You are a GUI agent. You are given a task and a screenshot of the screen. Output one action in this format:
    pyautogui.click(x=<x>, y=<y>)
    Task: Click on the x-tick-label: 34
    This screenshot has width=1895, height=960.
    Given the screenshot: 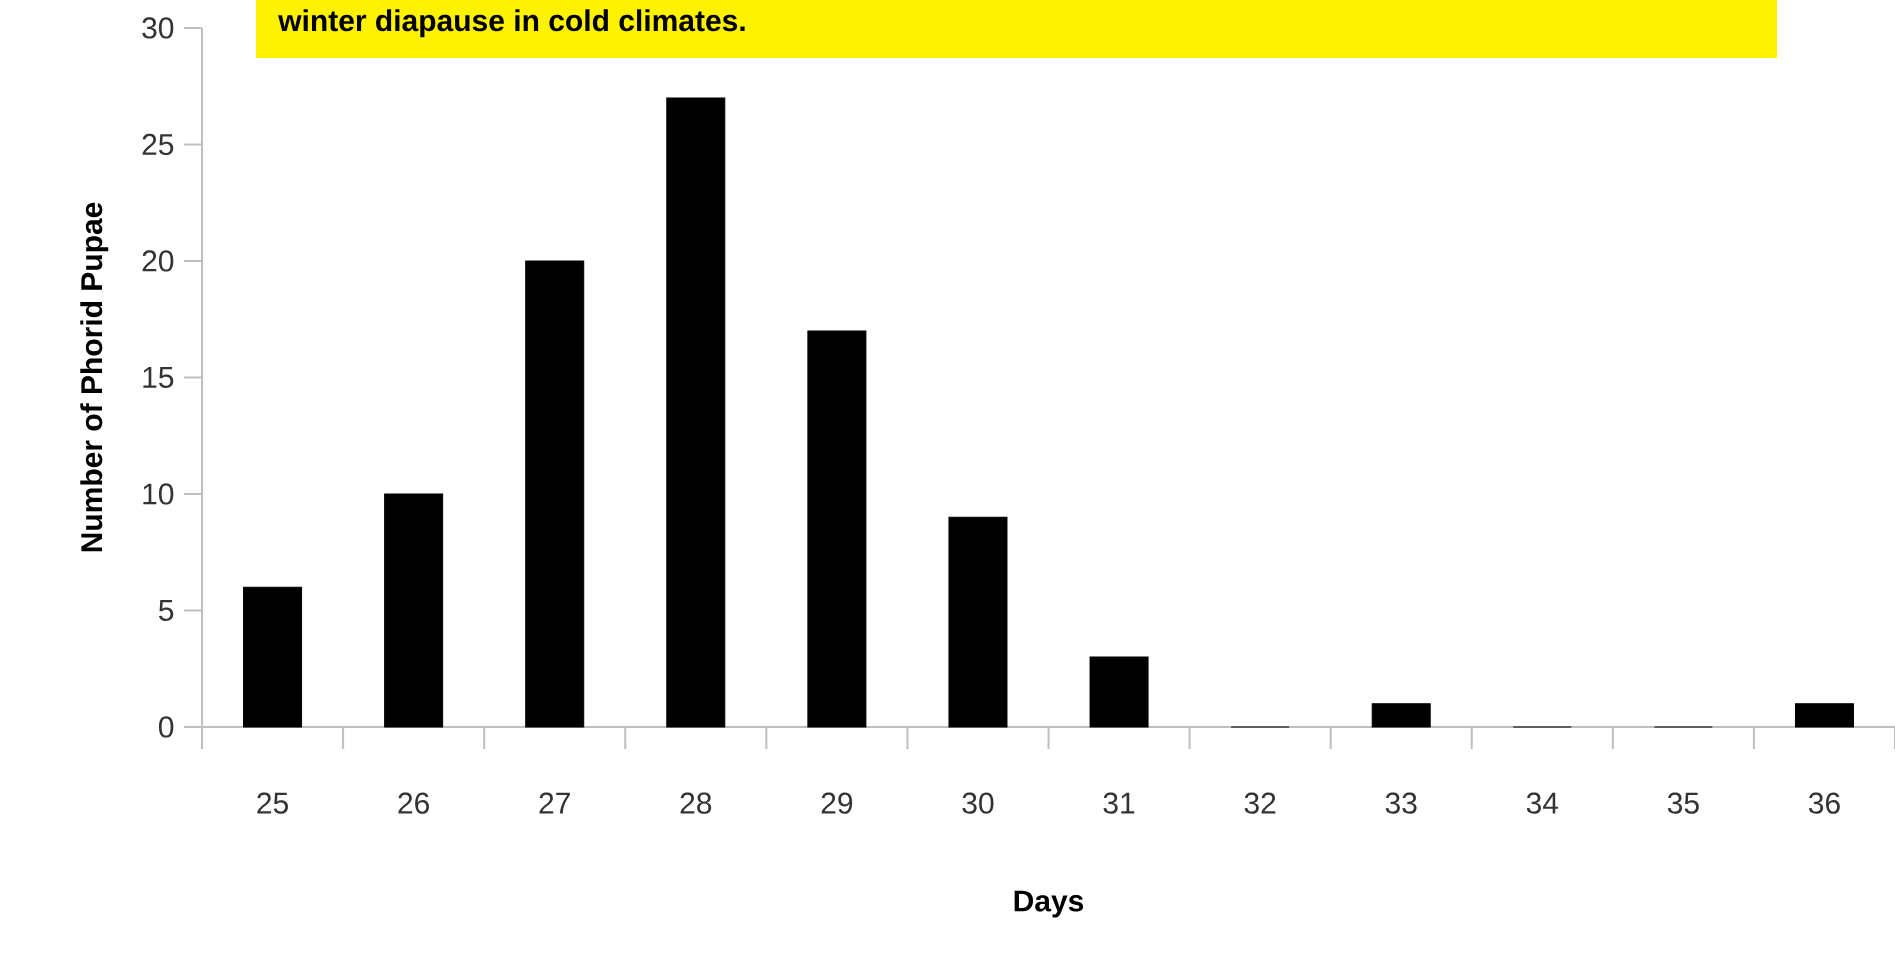 What is the action you would take?
    pyautogui.click(x=1542, y=803)
    